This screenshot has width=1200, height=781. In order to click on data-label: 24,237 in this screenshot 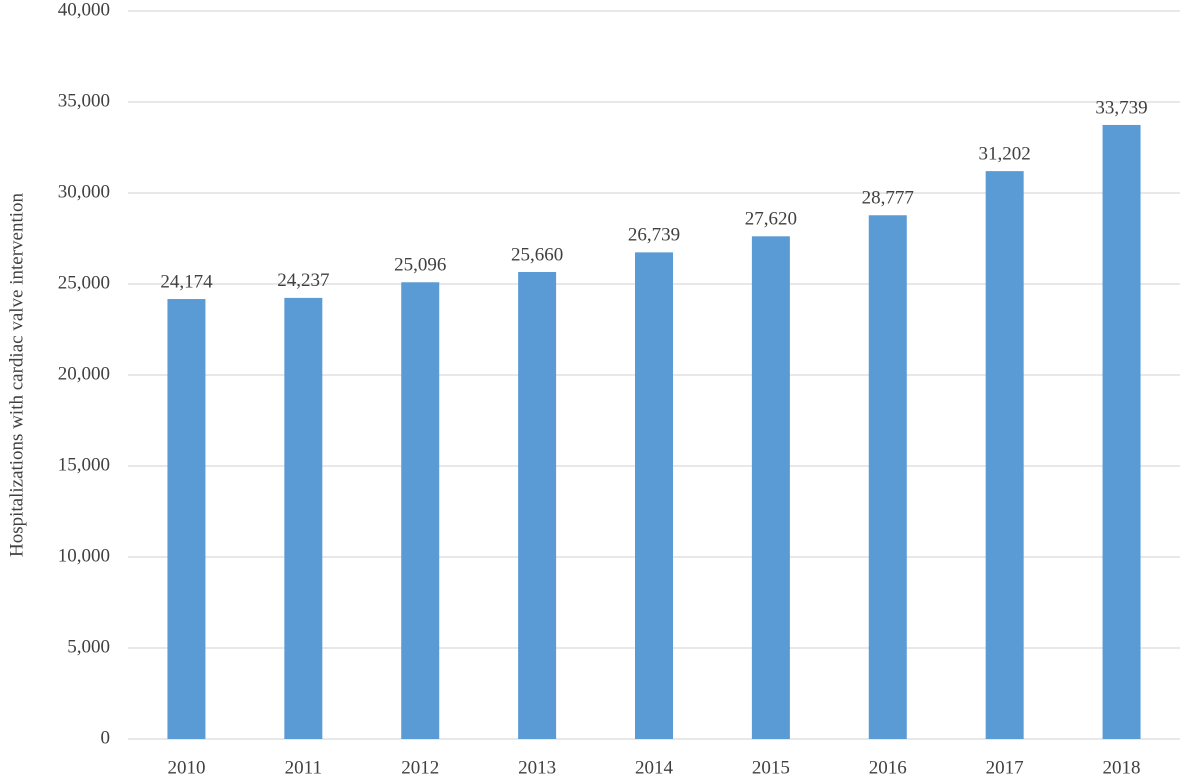, I will do `click(303, 280)`.